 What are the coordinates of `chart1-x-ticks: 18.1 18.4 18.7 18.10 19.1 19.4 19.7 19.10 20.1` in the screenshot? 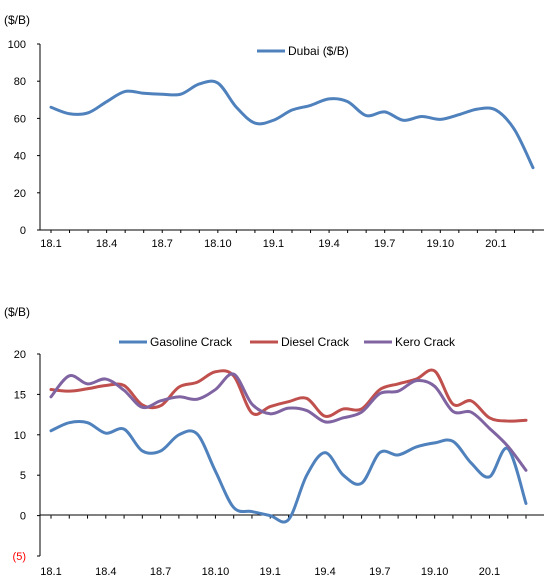 It's located at (287, 240).